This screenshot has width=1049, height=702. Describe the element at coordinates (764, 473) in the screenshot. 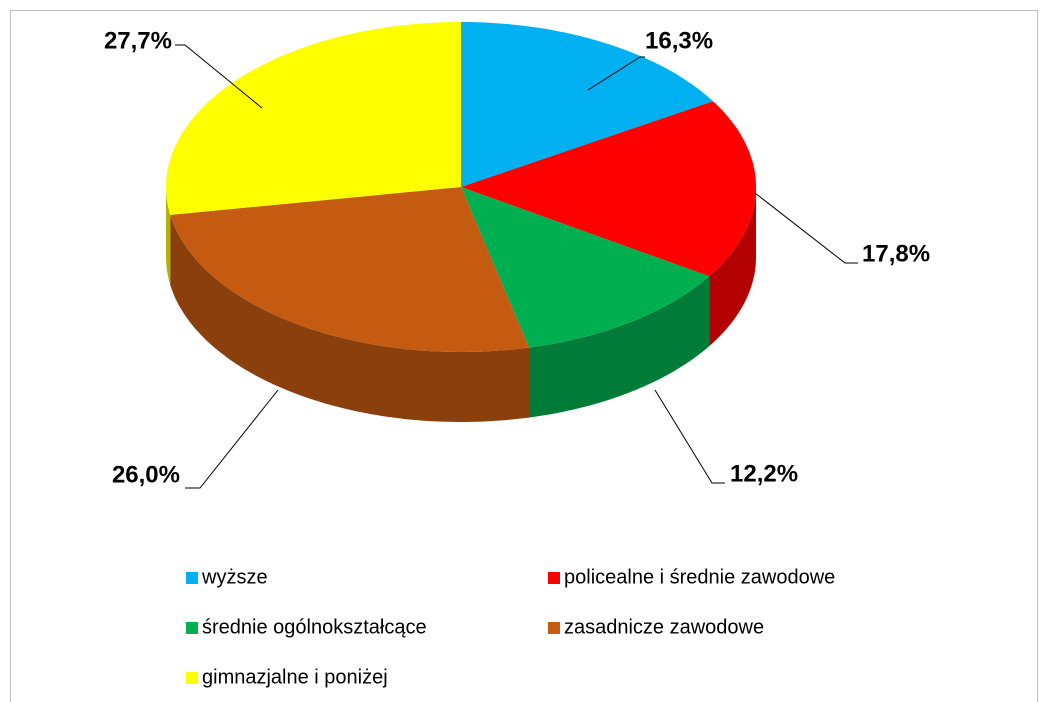

I see `data-label: 12,2%` at that location.